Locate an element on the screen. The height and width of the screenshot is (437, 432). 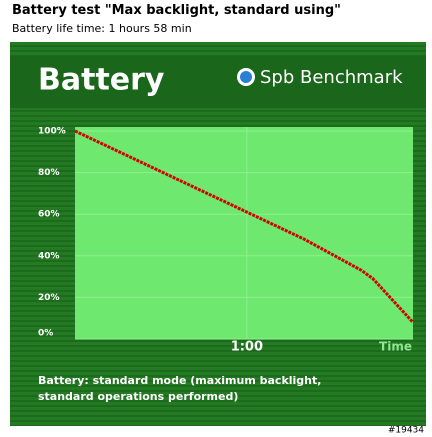
x-axis-label: Time is located at coordinates (395, 347).